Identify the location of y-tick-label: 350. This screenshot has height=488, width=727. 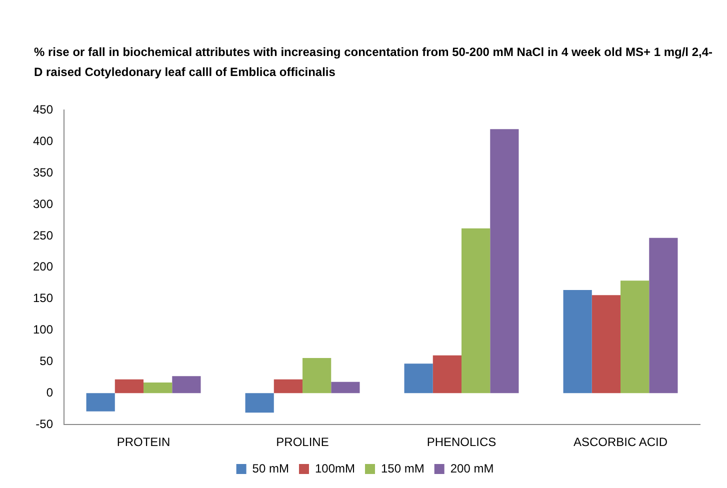
(43, 172).